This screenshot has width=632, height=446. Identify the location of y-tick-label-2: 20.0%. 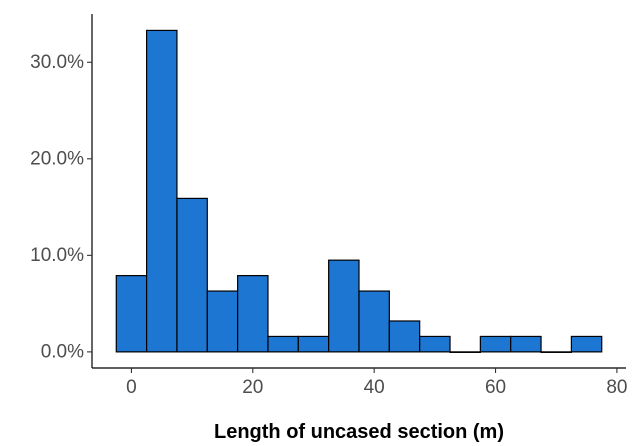
(57, 158).